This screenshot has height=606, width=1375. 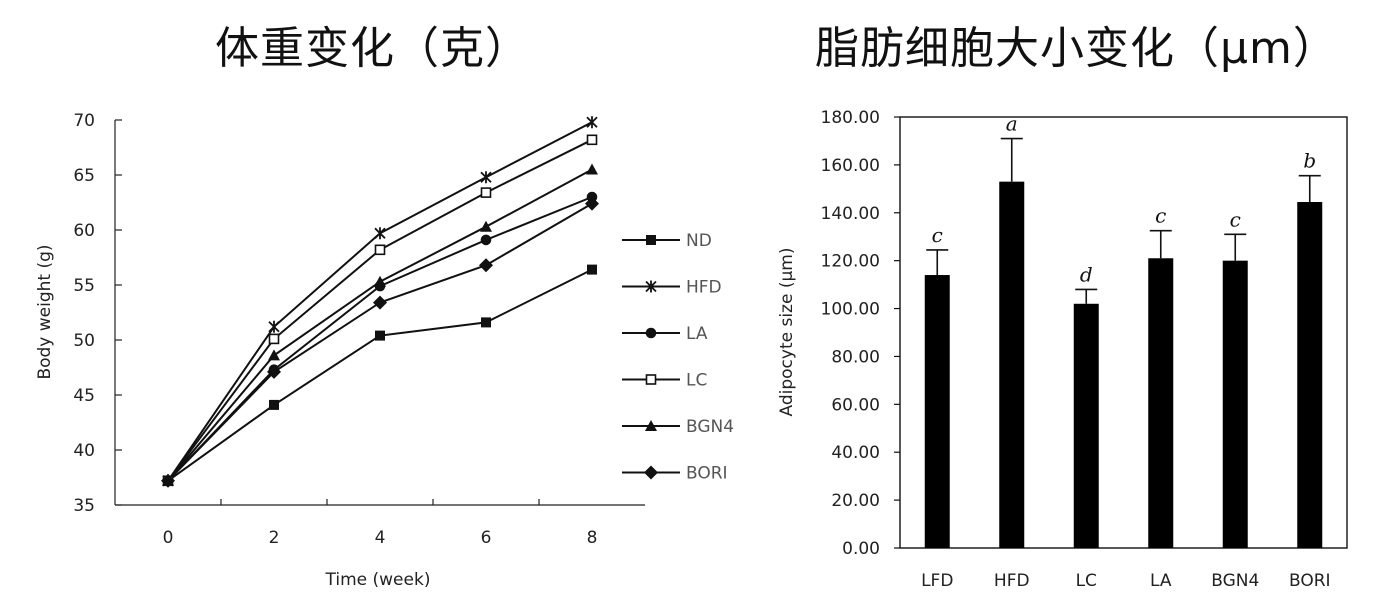 What do you see at coordinates (697, 334) in the screenshot?
I see `legend-label-la: LA` at bounding box center [697, 334].